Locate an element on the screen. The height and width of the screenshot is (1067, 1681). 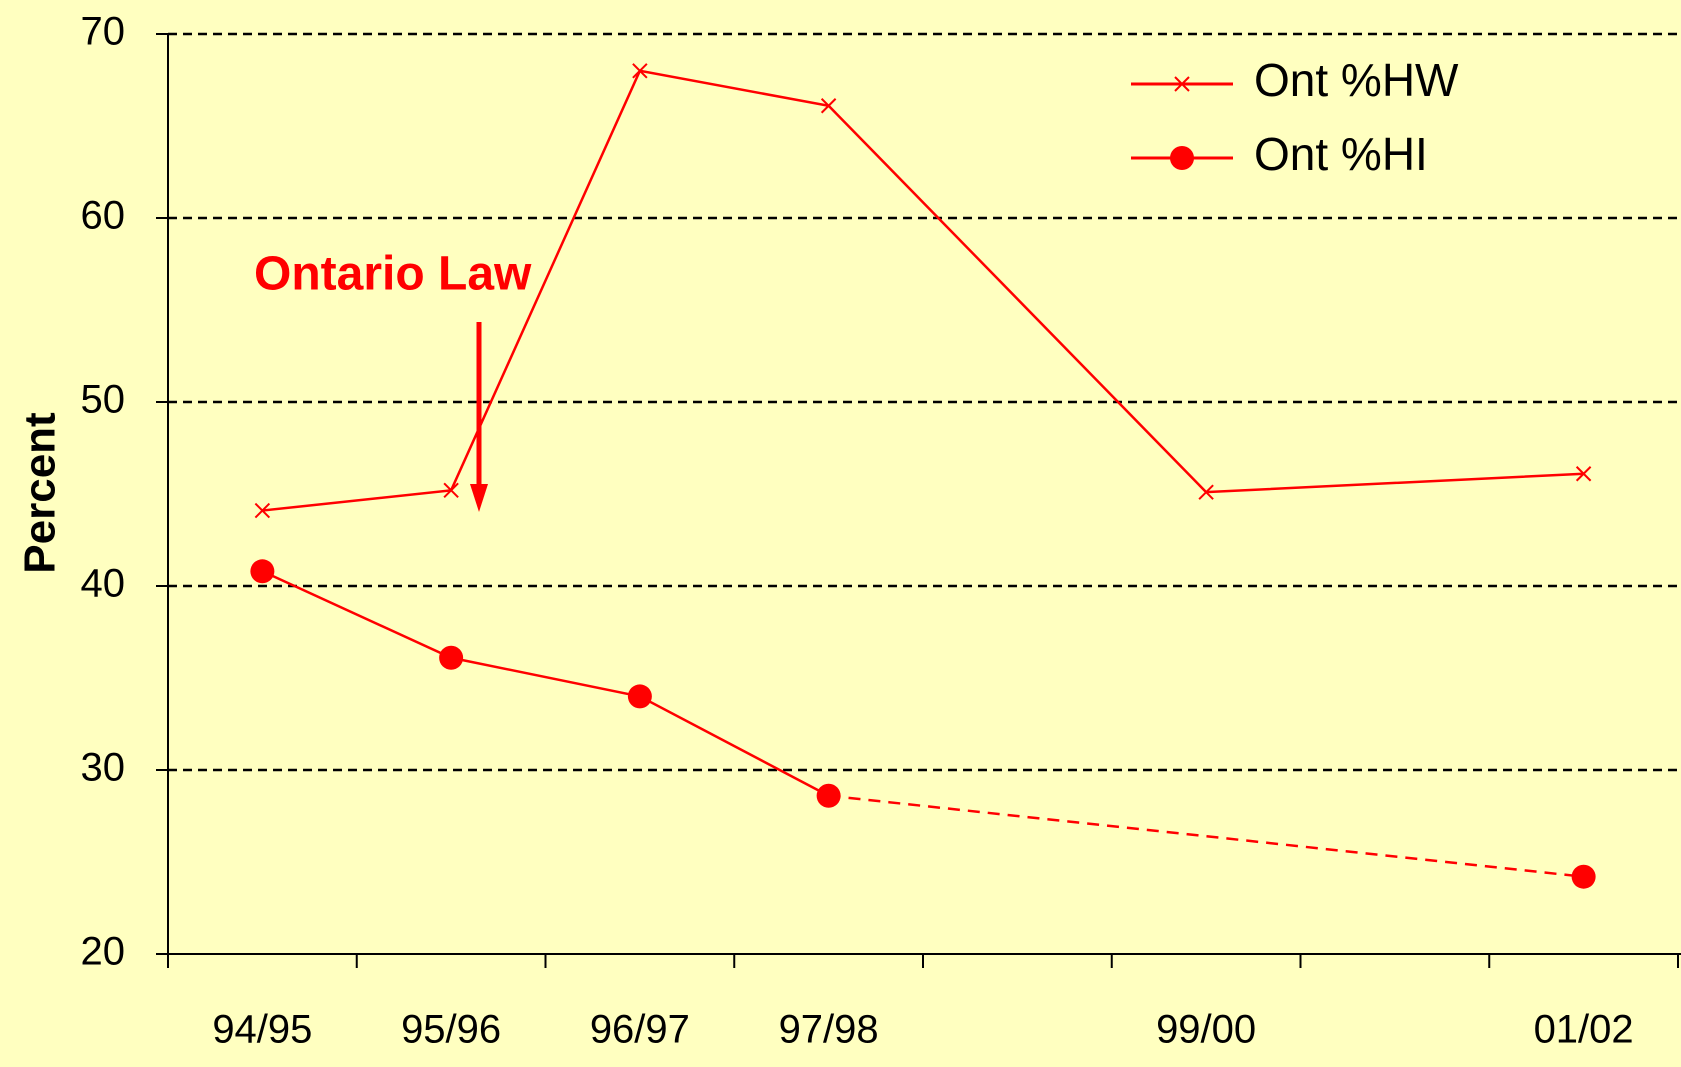
y-tick-label: 60 is located at coordinates (103, 216).